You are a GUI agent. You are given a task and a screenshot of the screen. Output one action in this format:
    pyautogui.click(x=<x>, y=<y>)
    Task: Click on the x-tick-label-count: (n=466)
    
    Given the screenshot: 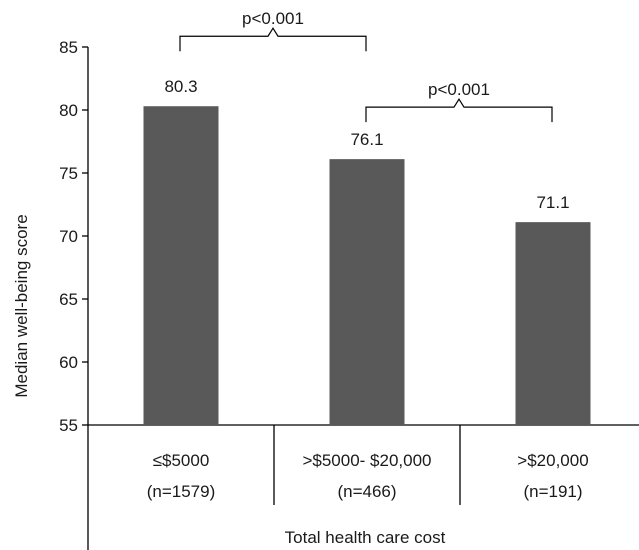 What is the action you would take?
    pyautogui.click(x=366, y=491)
    